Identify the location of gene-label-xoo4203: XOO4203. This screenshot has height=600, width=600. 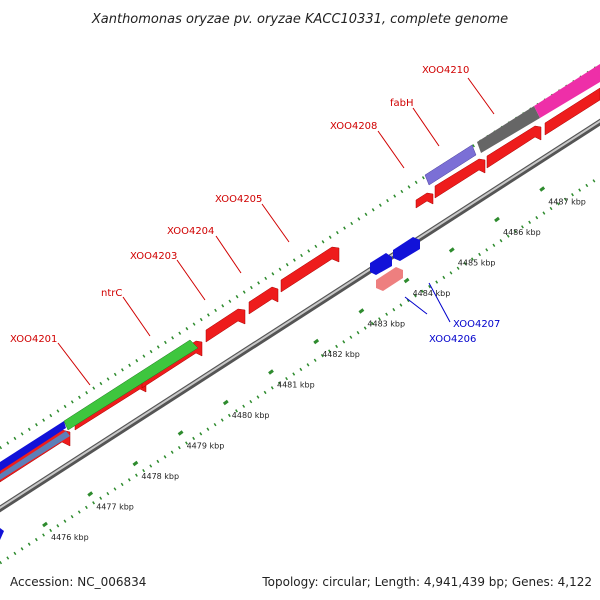
(153, 256).